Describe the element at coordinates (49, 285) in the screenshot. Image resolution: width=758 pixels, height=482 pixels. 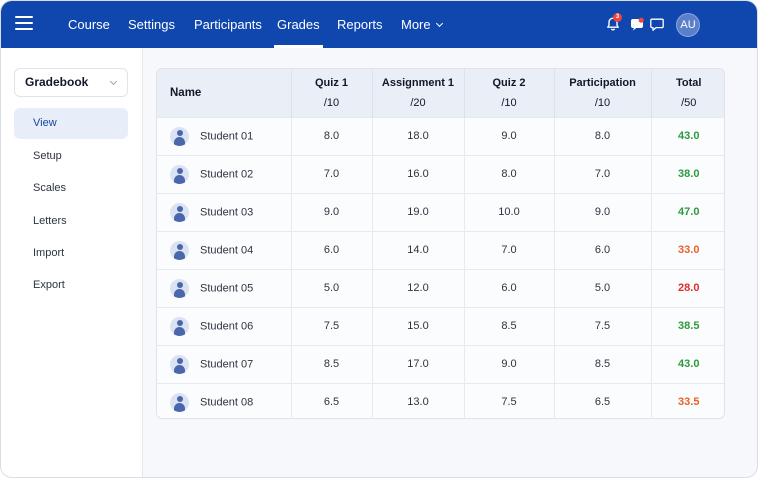
I see `sidebar-item-export: Export` at that location.